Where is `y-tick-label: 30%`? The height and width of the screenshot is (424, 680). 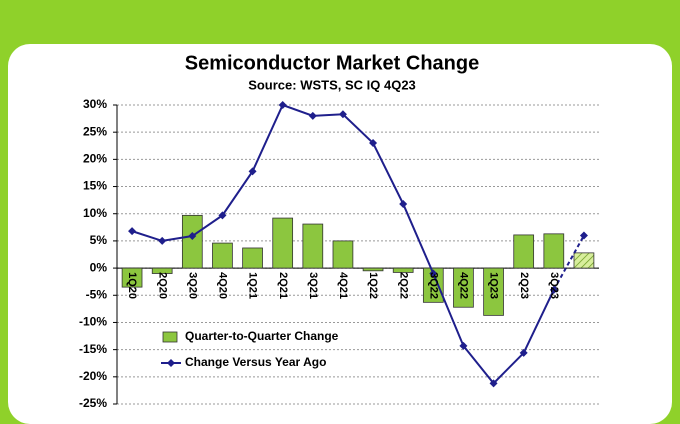
y-tick-label: 30% is located at coordinates (95, 104).